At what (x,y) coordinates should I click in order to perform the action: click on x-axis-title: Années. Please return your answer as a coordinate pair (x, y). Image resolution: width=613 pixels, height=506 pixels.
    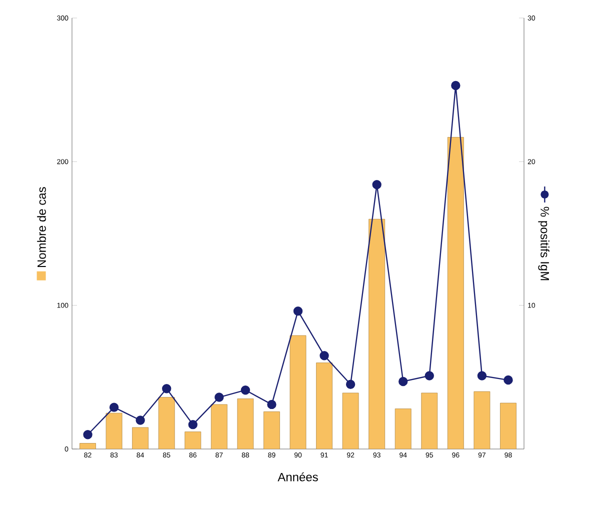
    Looking at the image, I should click on (298, 477).